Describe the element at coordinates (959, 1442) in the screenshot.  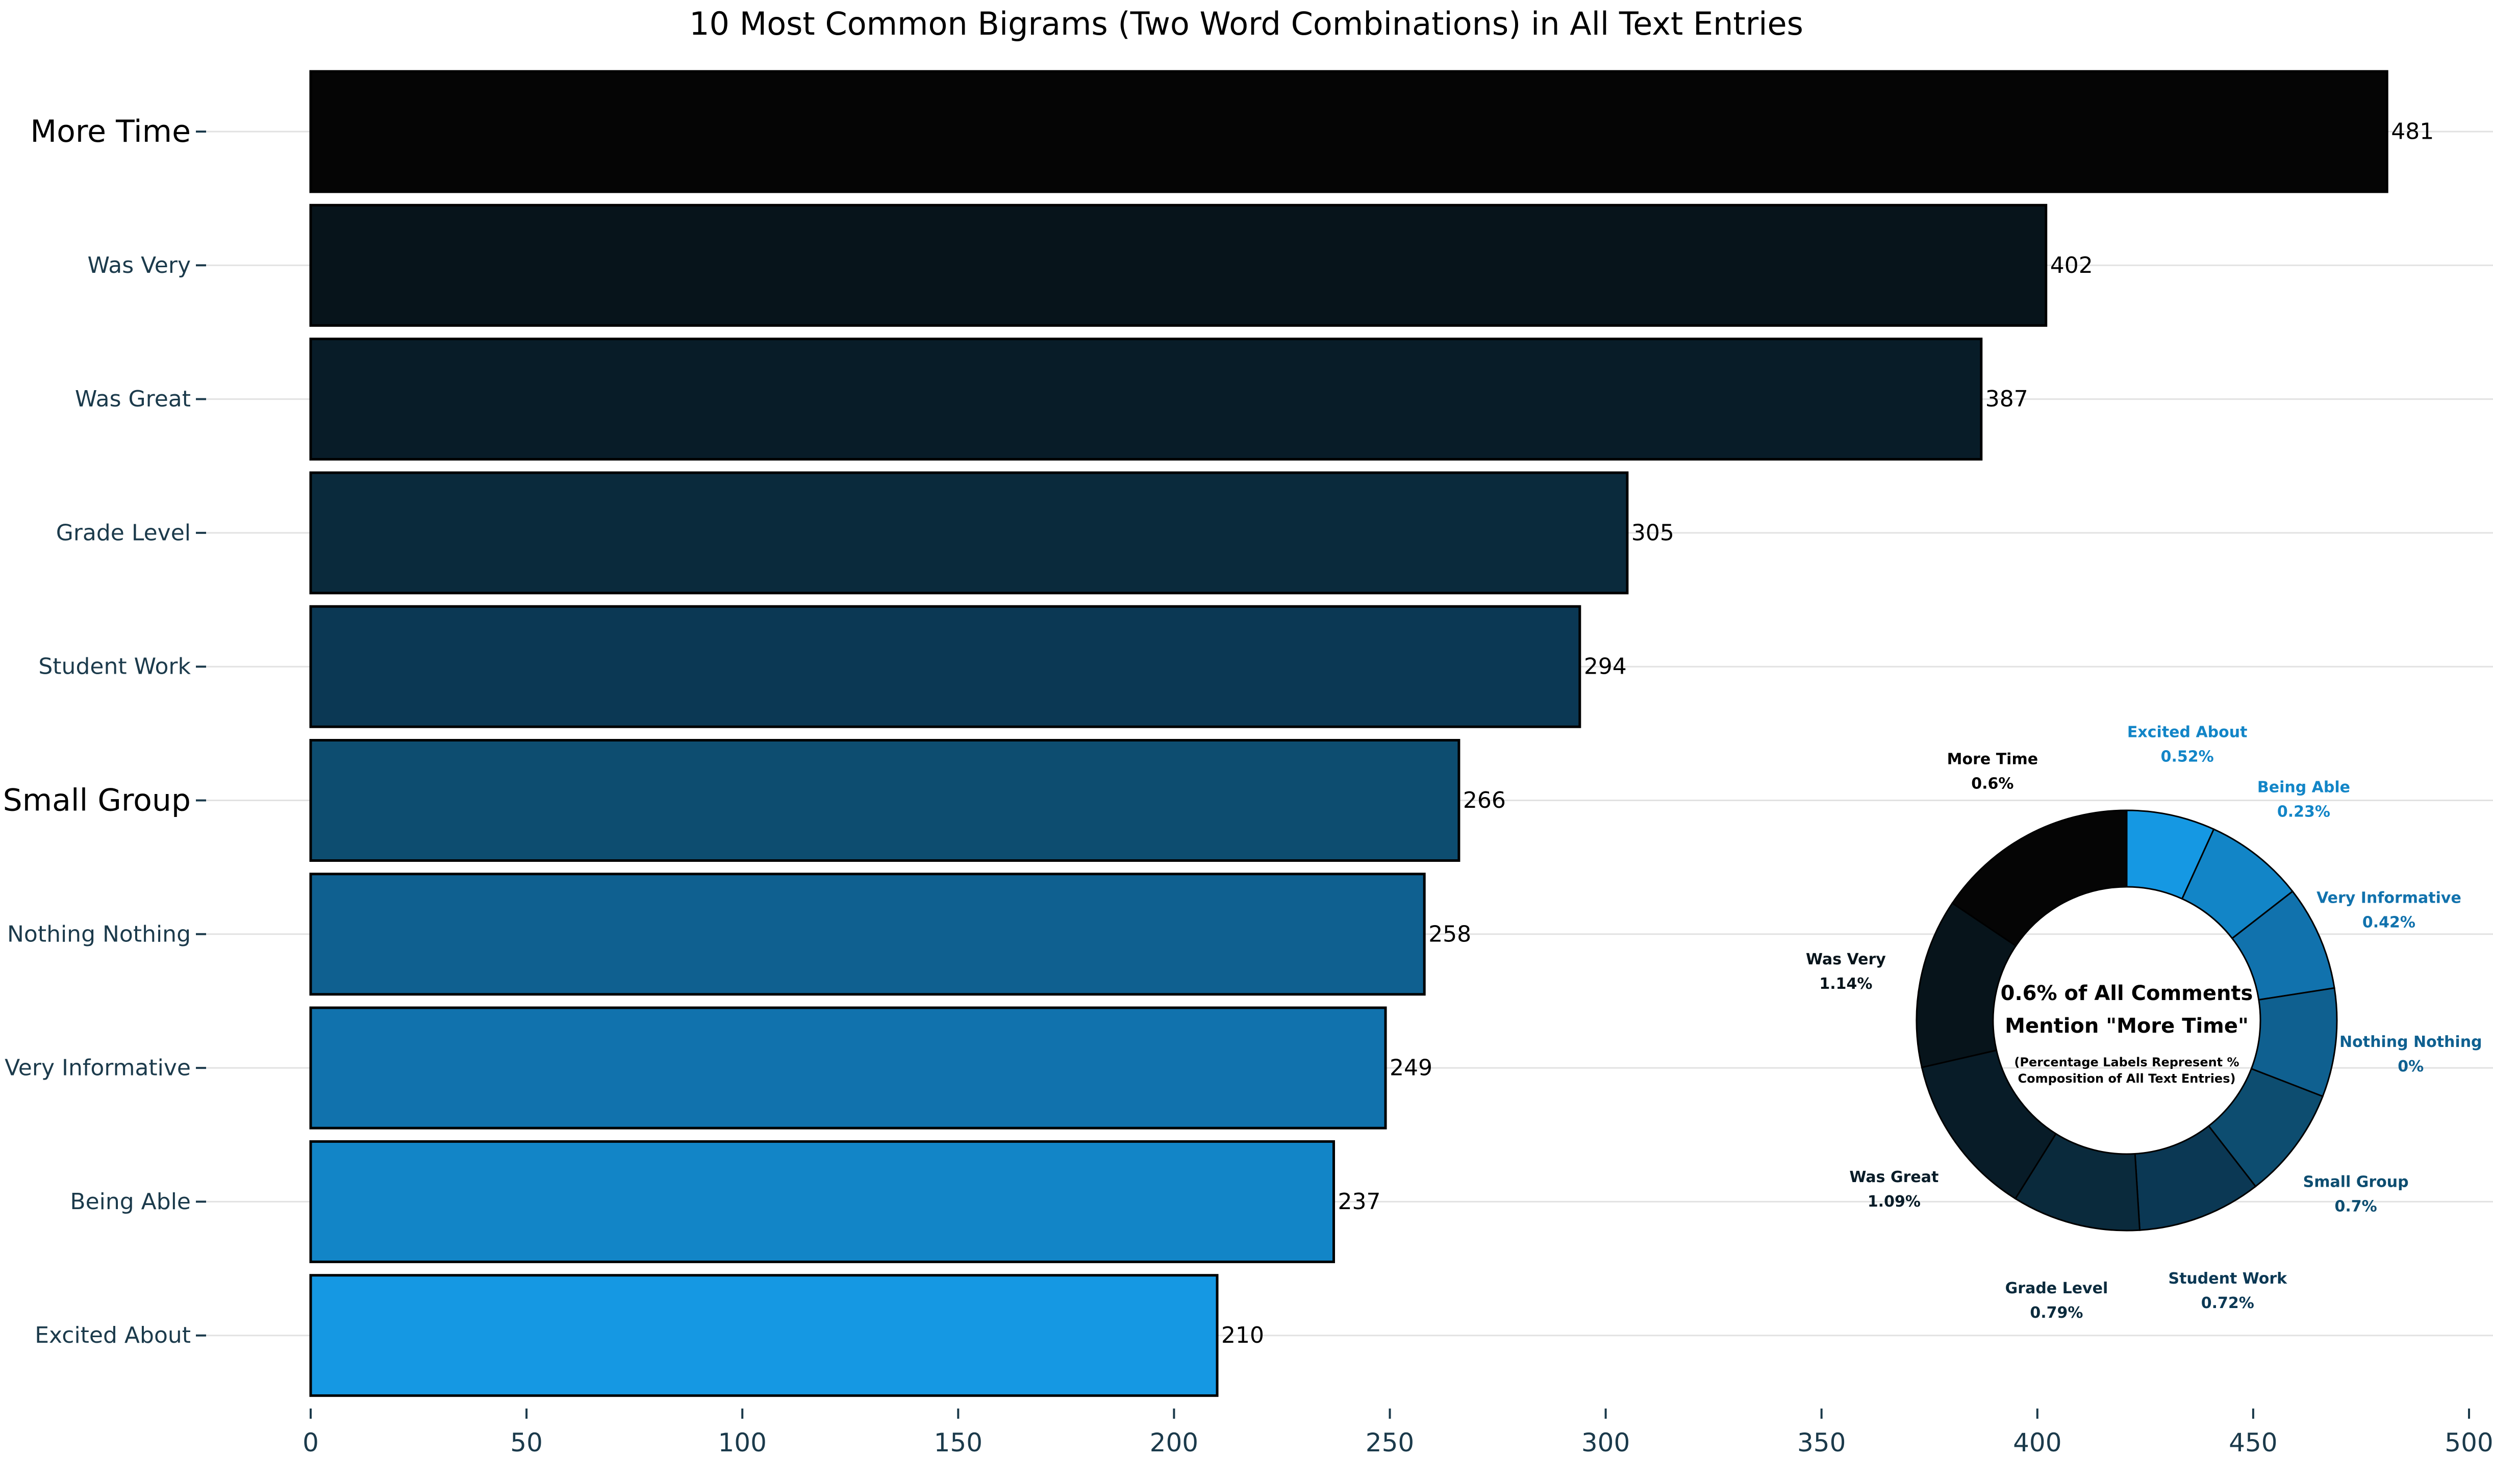
I see `xtick-label-150: 150` at that location.